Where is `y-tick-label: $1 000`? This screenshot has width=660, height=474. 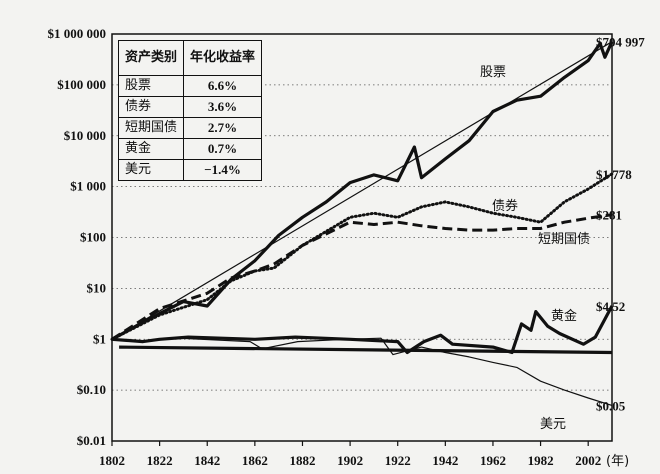
y-tick-label: $1 000 is located at coordinates (88, 186).